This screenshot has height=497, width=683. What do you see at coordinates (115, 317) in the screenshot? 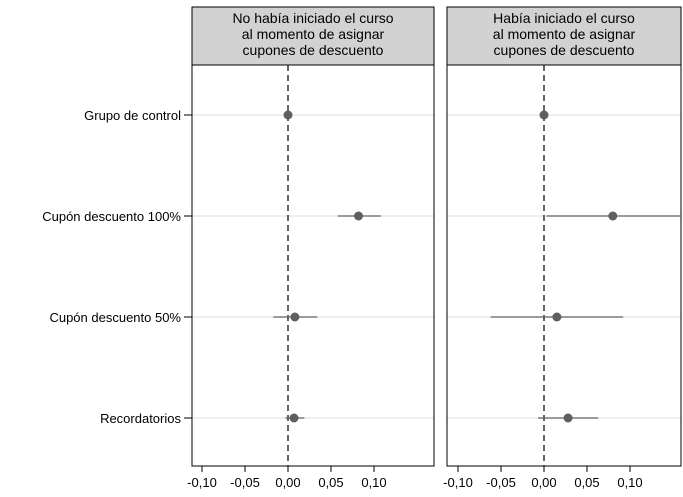
I see `category-label-2: Cupón descuento 50%` at bounding box center [115, 317].